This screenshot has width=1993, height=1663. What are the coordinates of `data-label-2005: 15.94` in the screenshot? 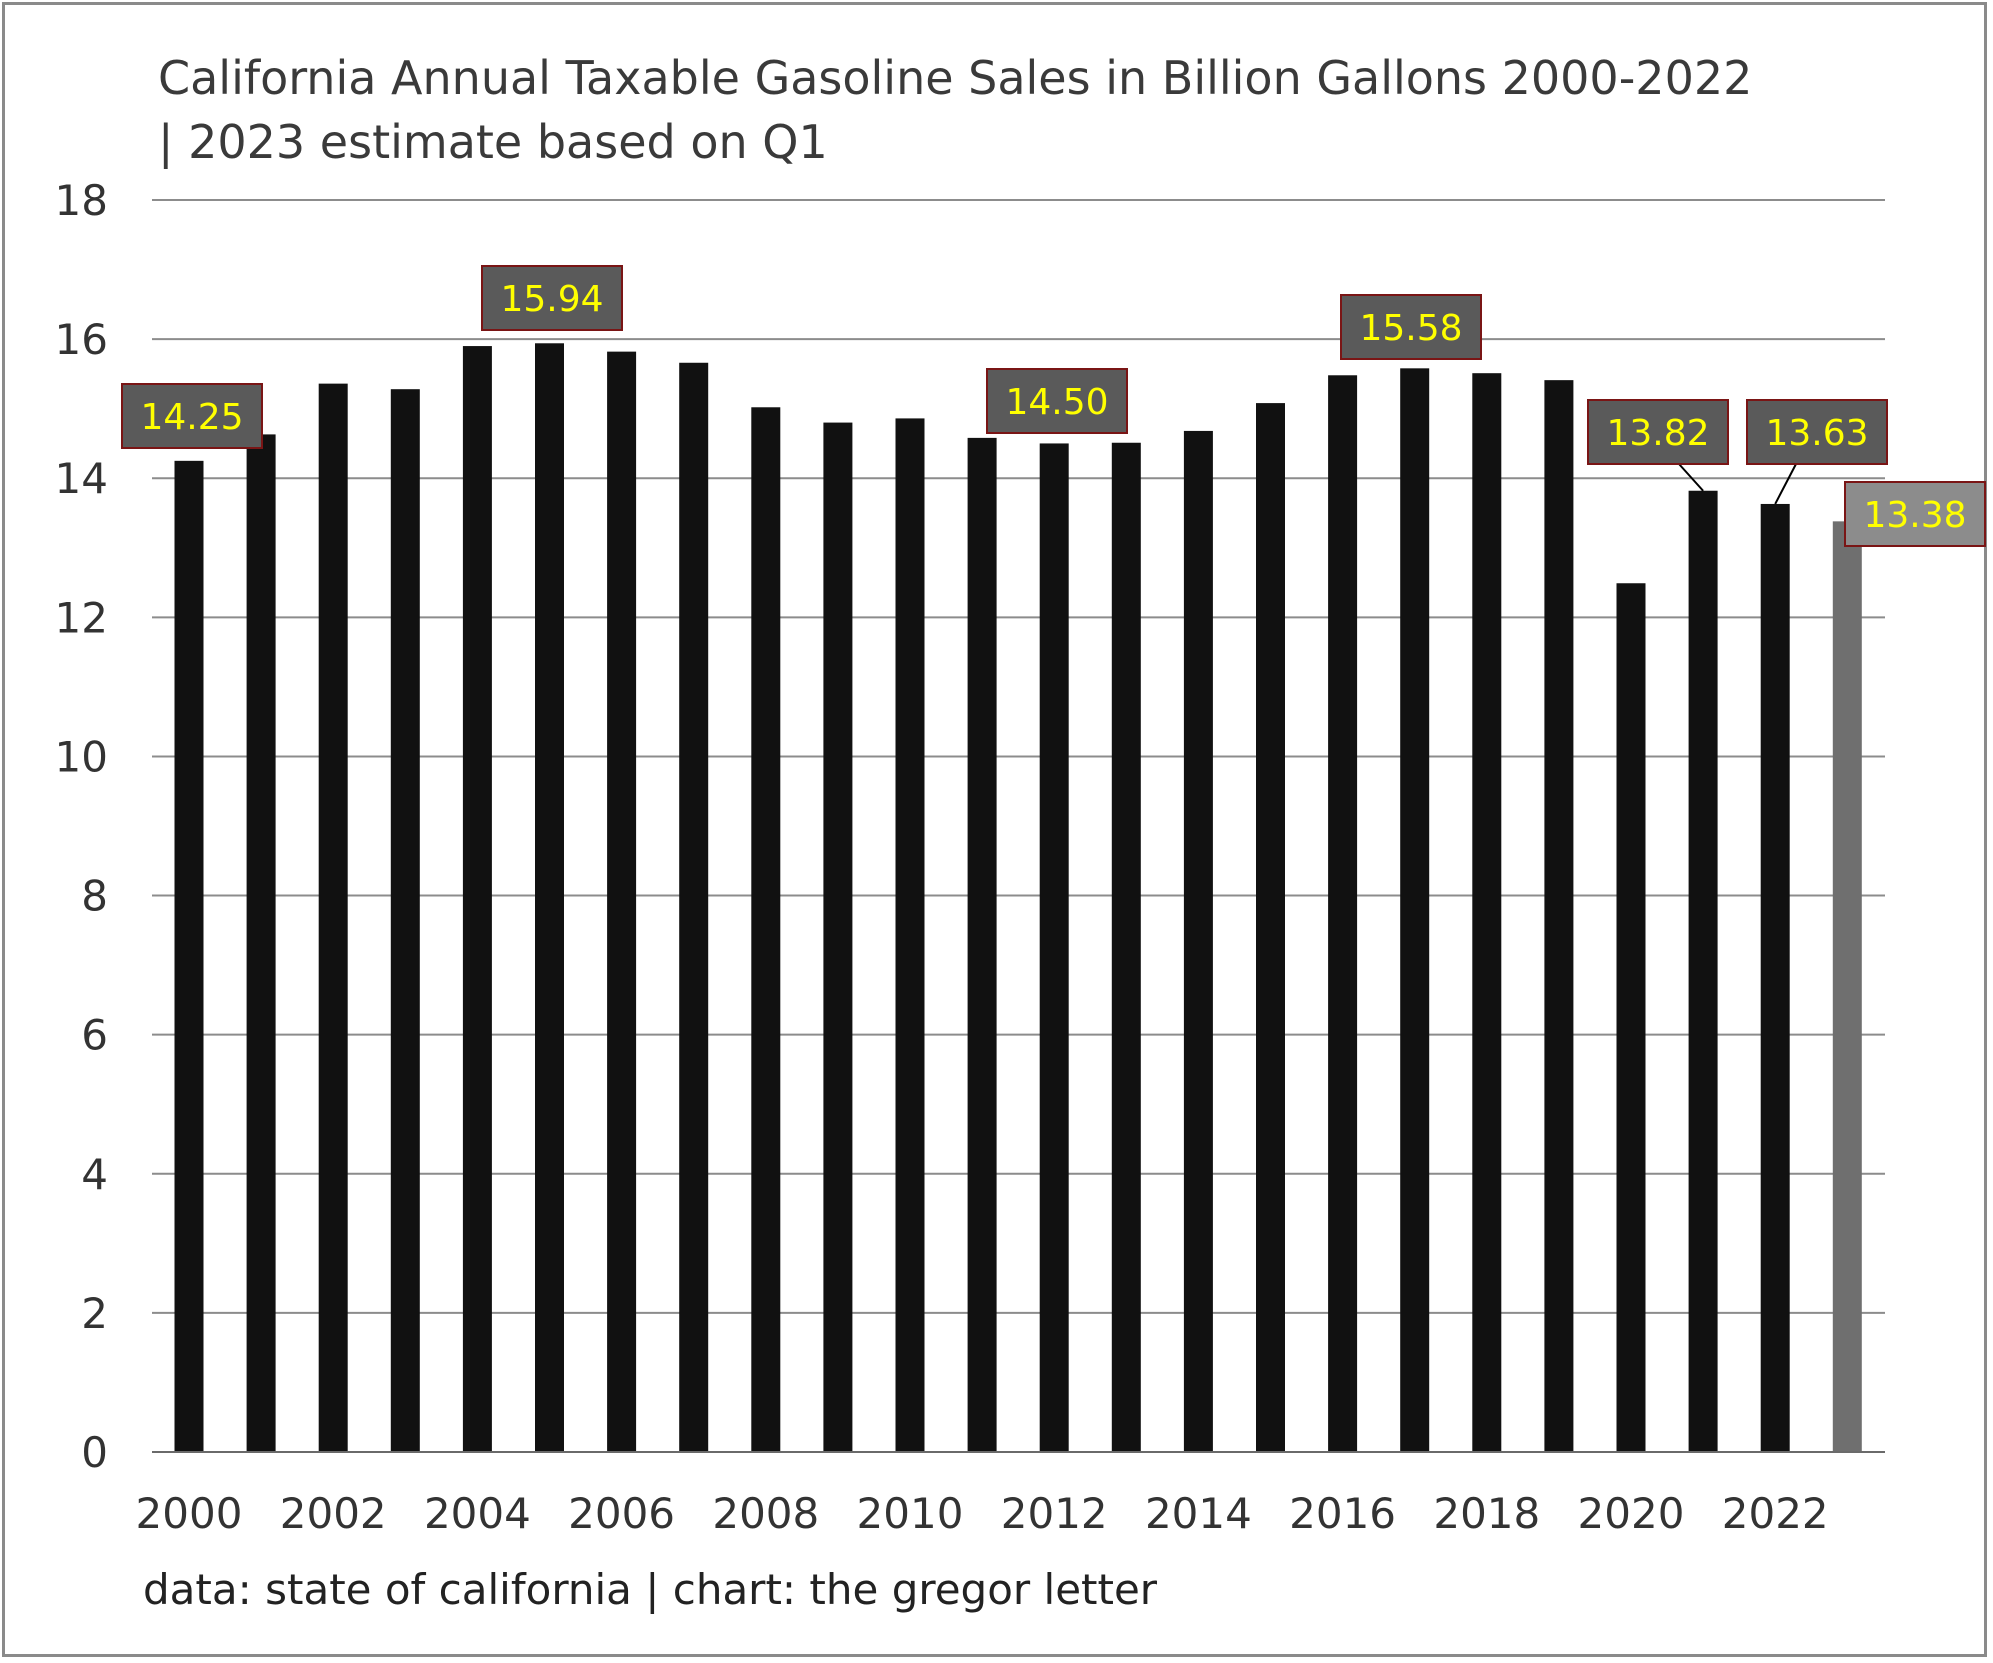 It's located at (552, 298).